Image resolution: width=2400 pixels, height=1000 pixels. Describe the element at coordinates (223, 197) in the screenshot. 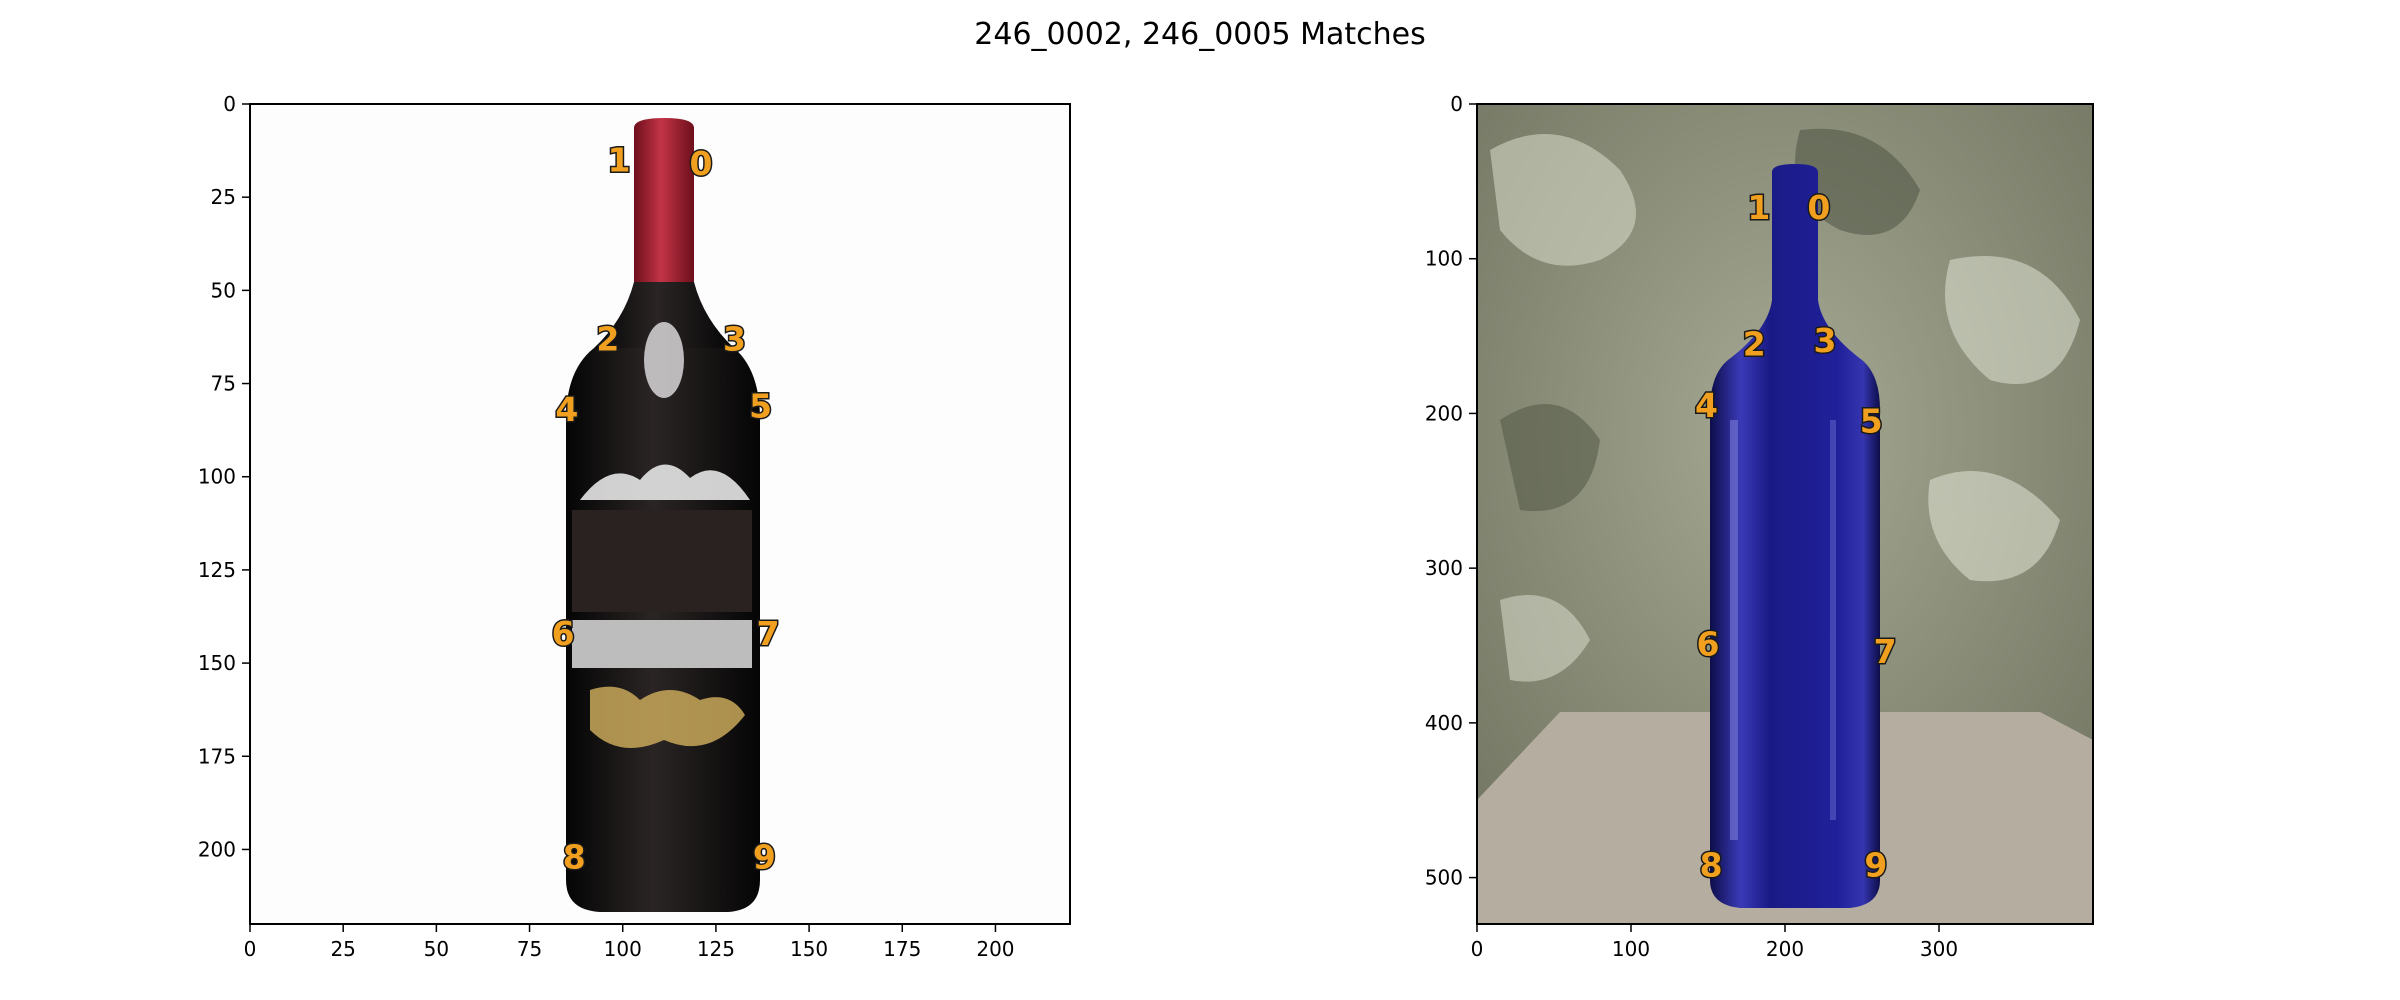

I see `left-y-tick-label: 25` at that location.